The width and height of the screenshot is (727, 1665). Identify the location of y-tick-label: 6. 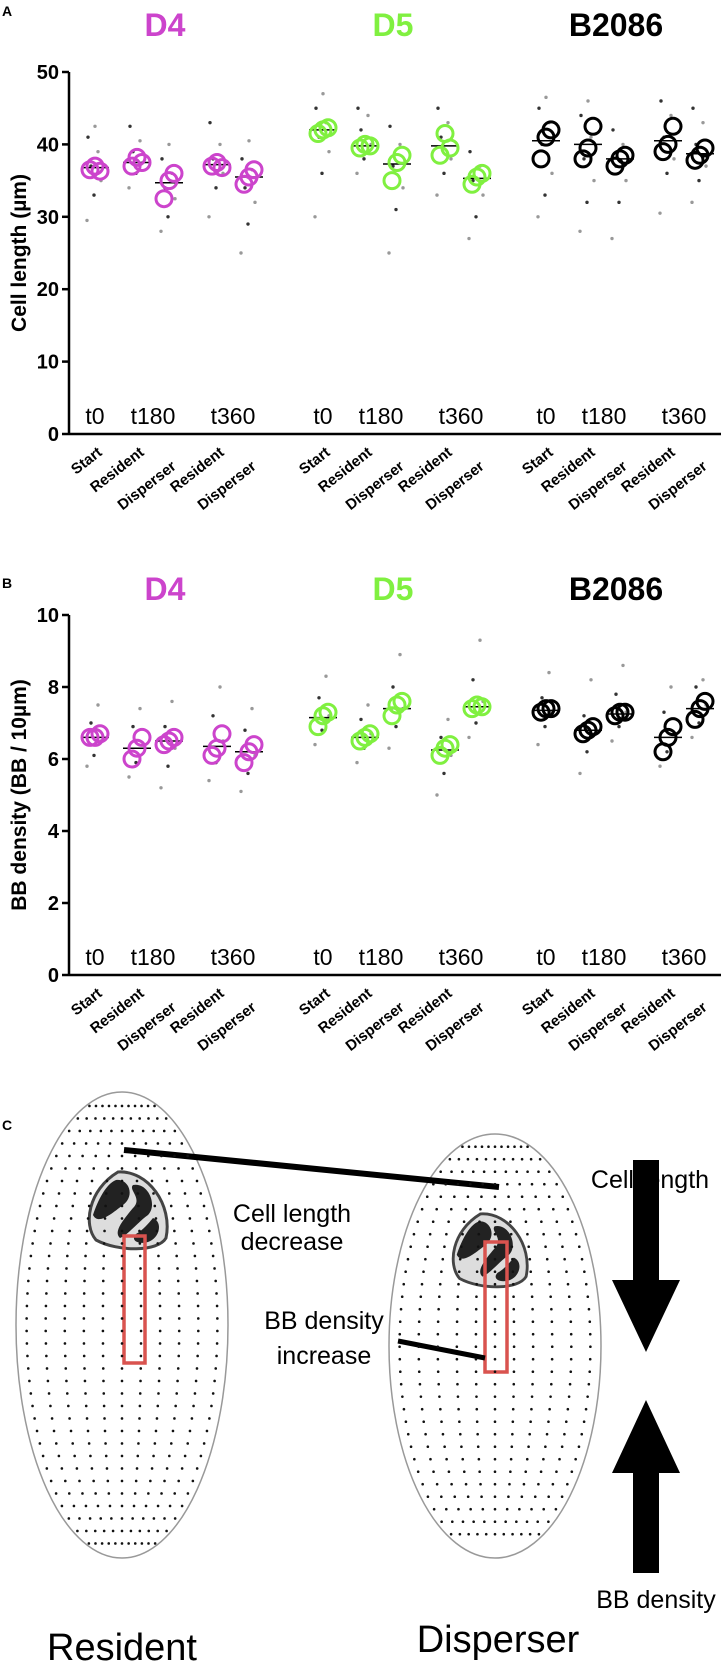
(53, 760).